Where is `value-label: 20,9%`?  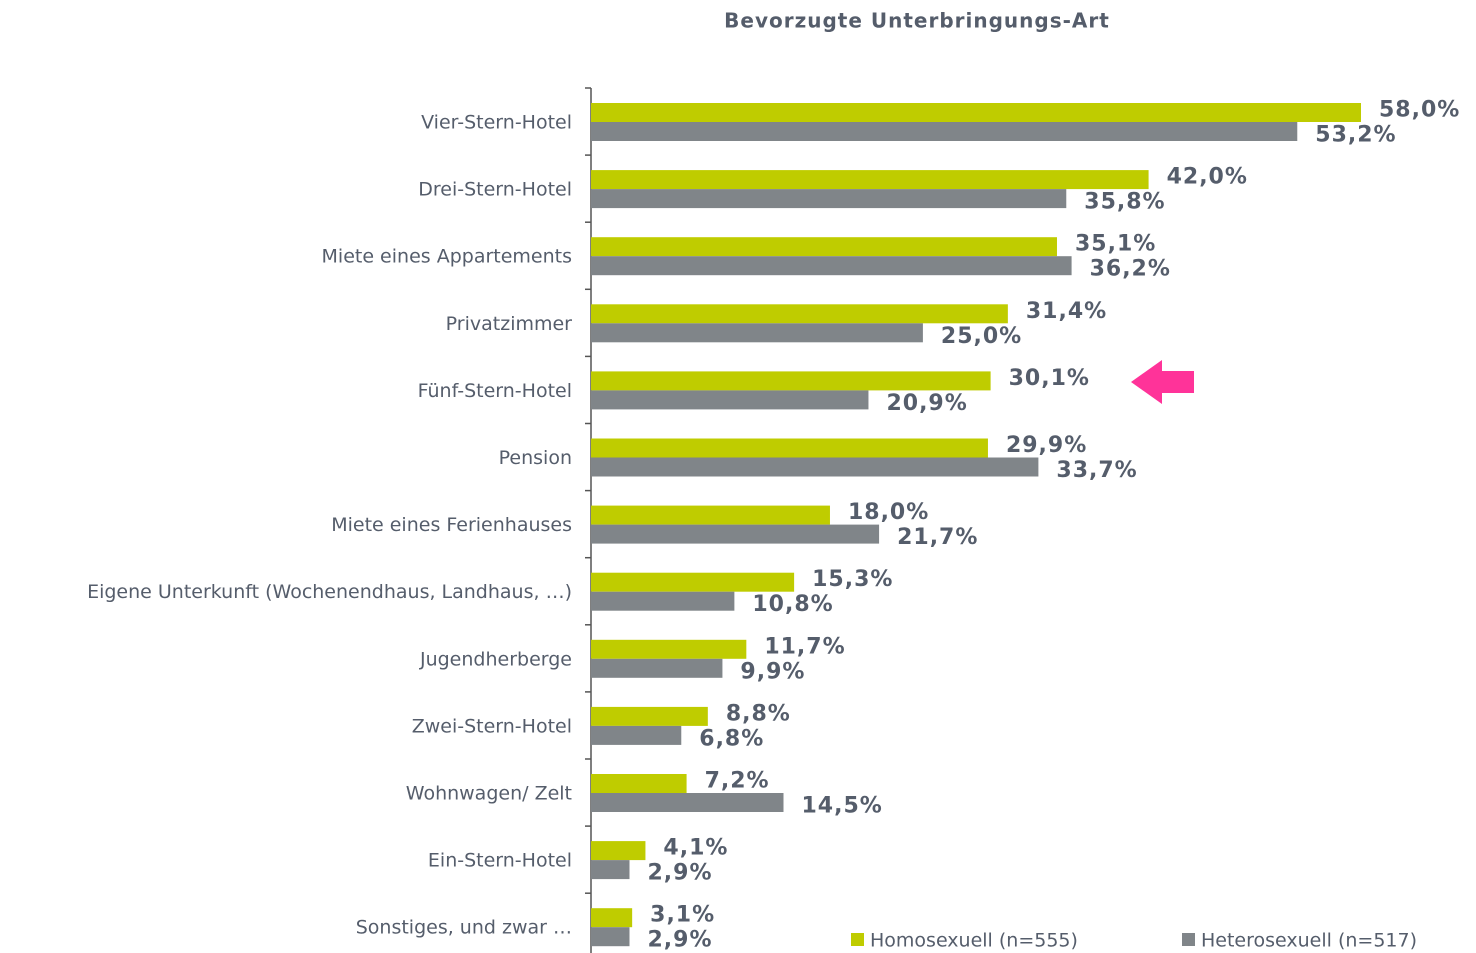 value-label: 20,9% is located at coordinates (926, 403).